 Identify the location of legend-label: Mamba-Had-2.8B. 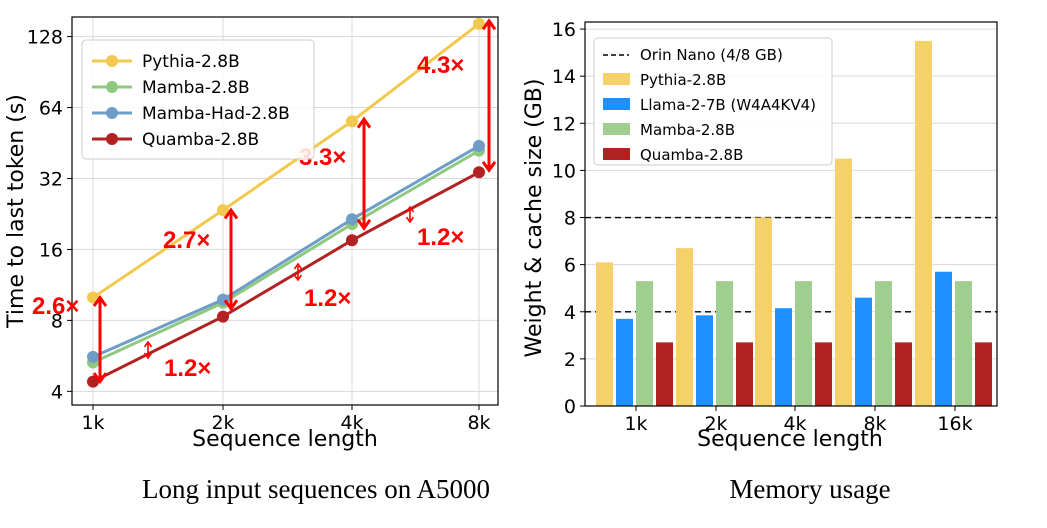
(216, 114).